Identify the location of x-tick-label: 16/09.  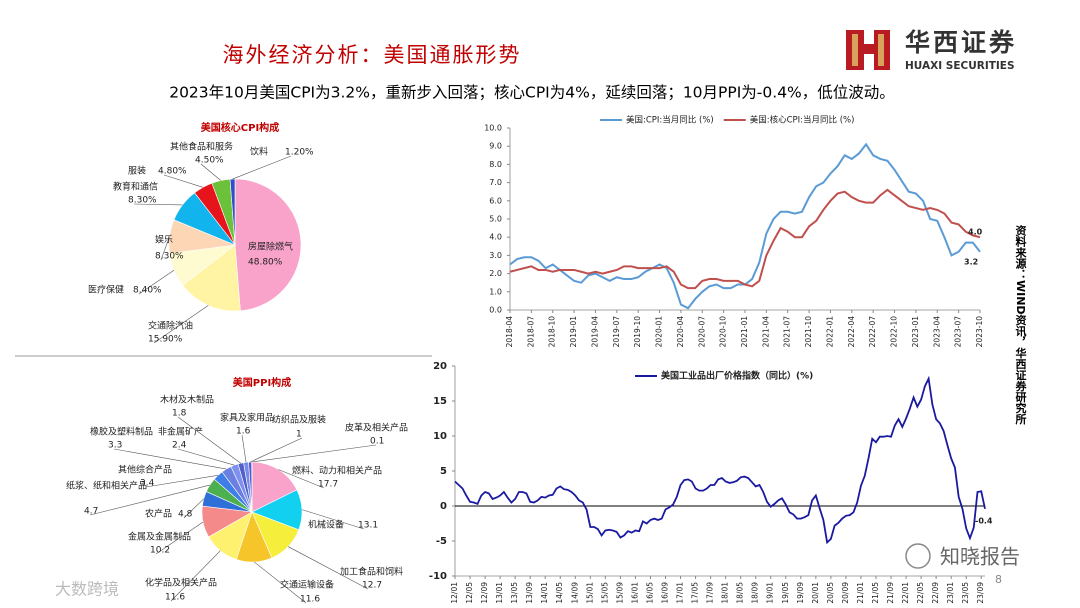
(664, 593).